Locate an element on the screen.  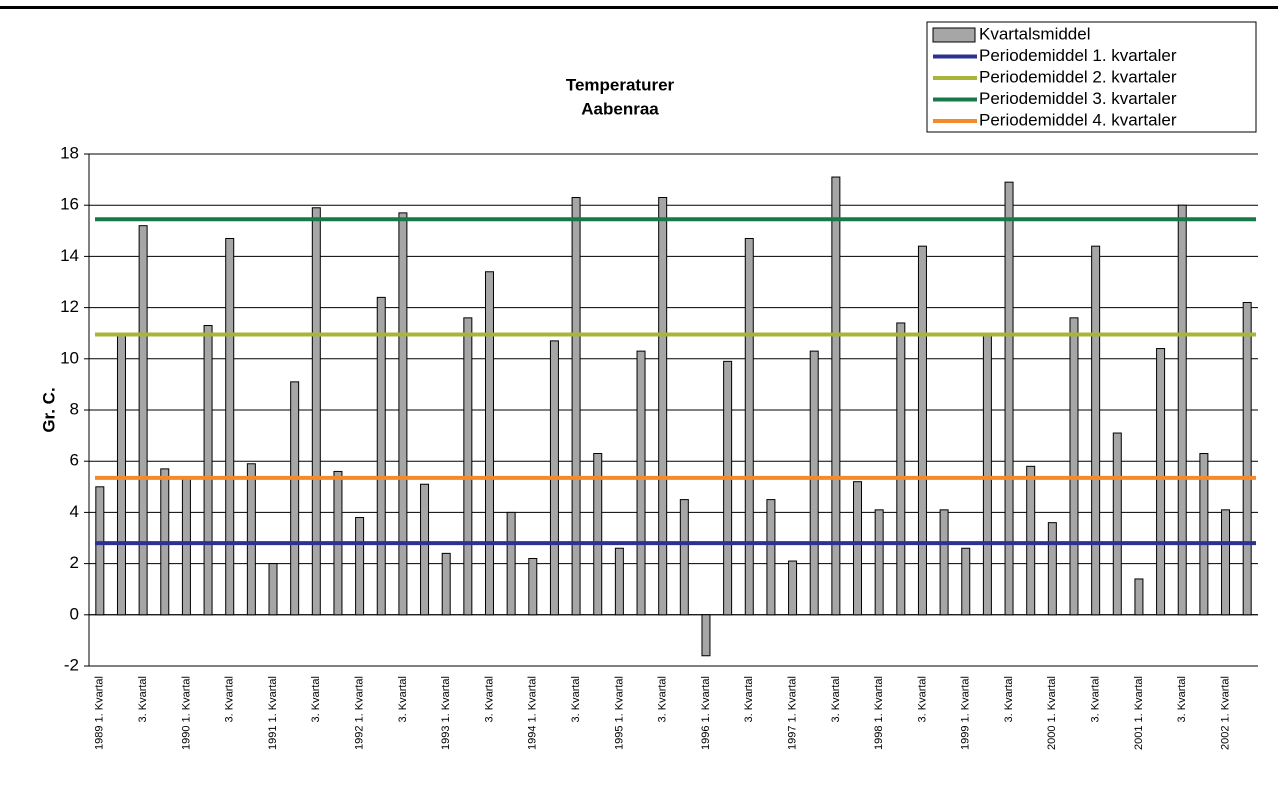
x-tick-label: 1999 1. Kvartal is located at coordinates (966, 713).